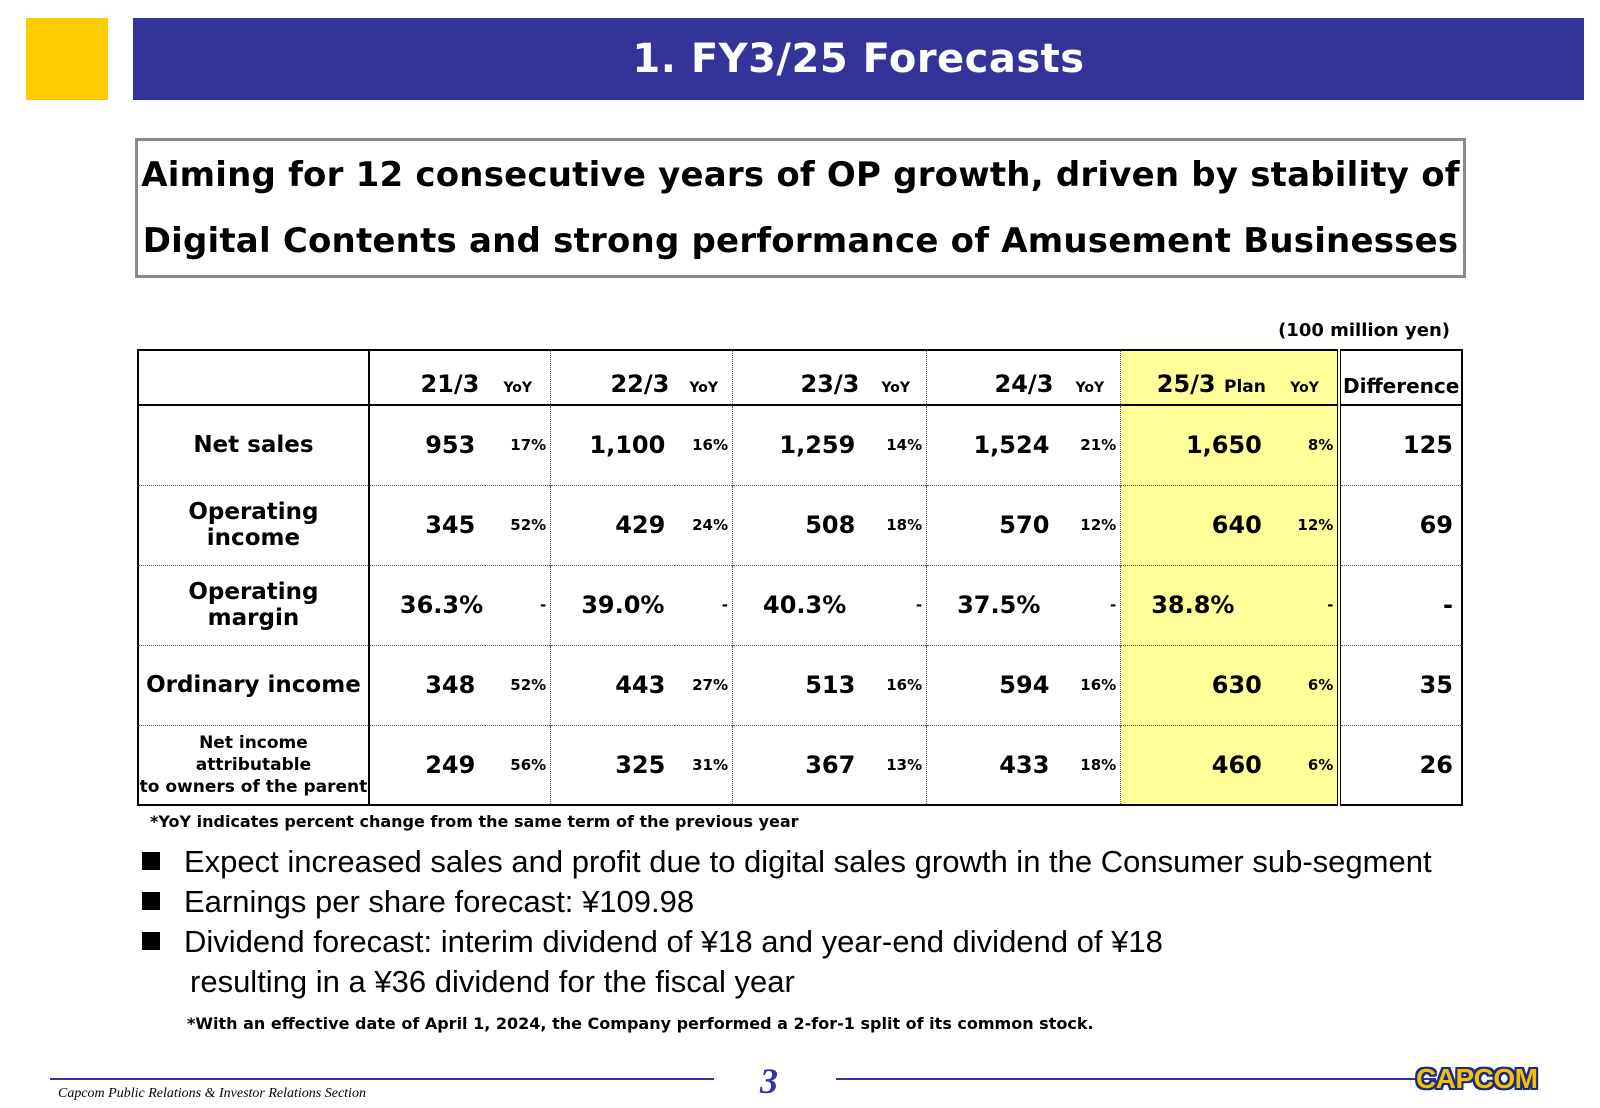  Describe the element at coordinates (427, 684) in the screenshot. I see `value-cell: 348` at that location.